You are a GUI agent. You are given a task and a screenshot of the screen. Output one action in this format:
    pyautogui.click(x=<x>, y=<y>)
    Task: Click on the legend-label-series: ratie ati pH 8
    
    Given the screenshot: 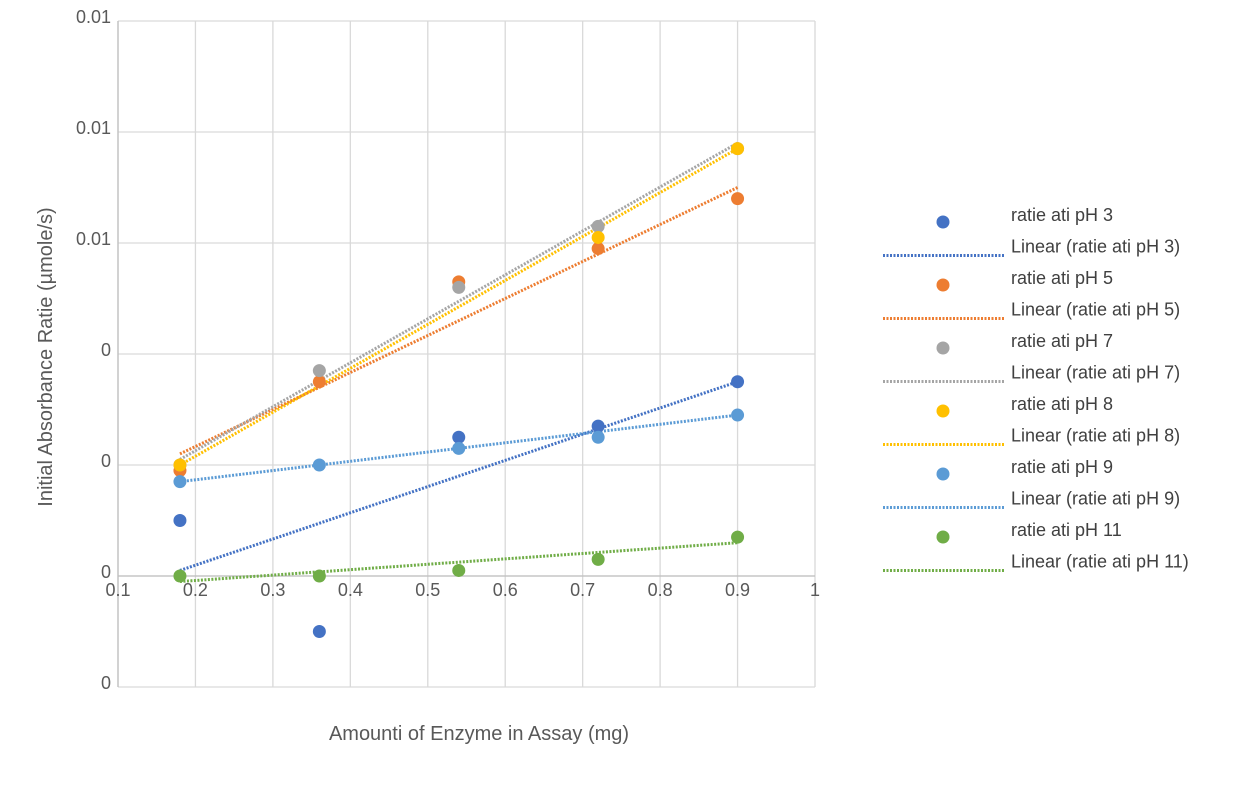 What is the action you would take?
    pyautogui.click(x=1062, y=404)
    